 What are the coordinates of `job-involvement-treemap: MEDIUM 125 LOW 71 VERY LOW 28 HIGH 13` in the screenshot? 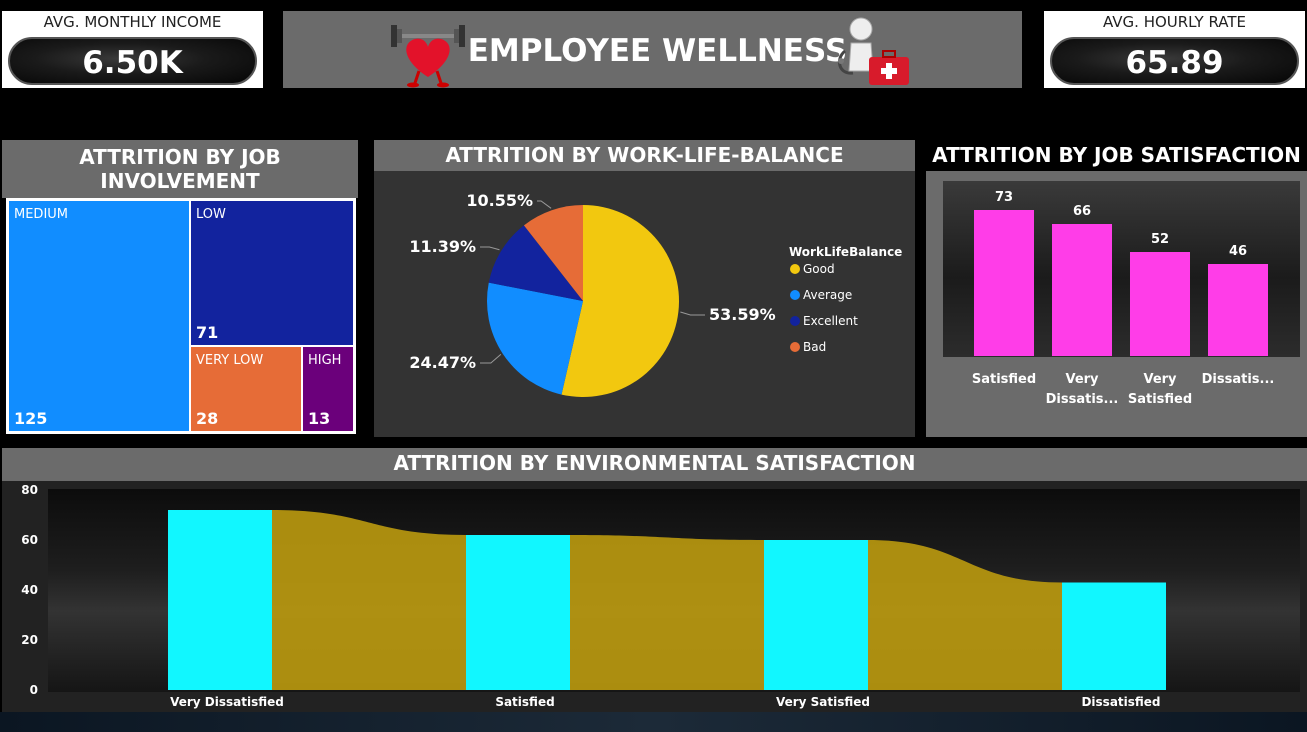 It's located at (181, 316).